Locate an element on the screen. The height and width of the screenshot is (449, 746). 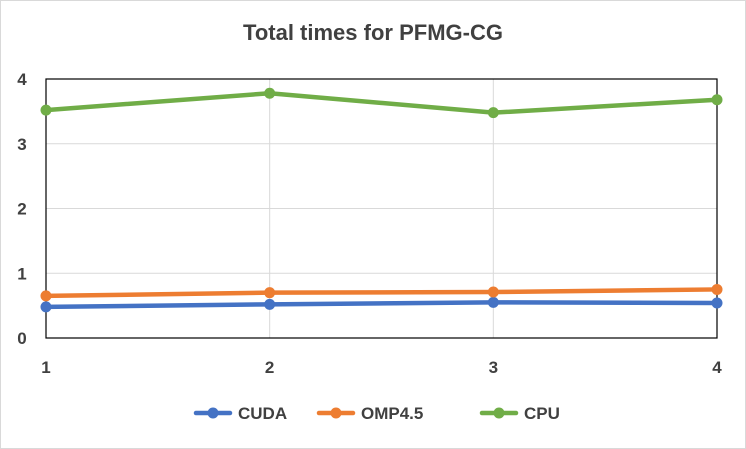
series-line-omp4.5 is located at coordinates (381, 293).